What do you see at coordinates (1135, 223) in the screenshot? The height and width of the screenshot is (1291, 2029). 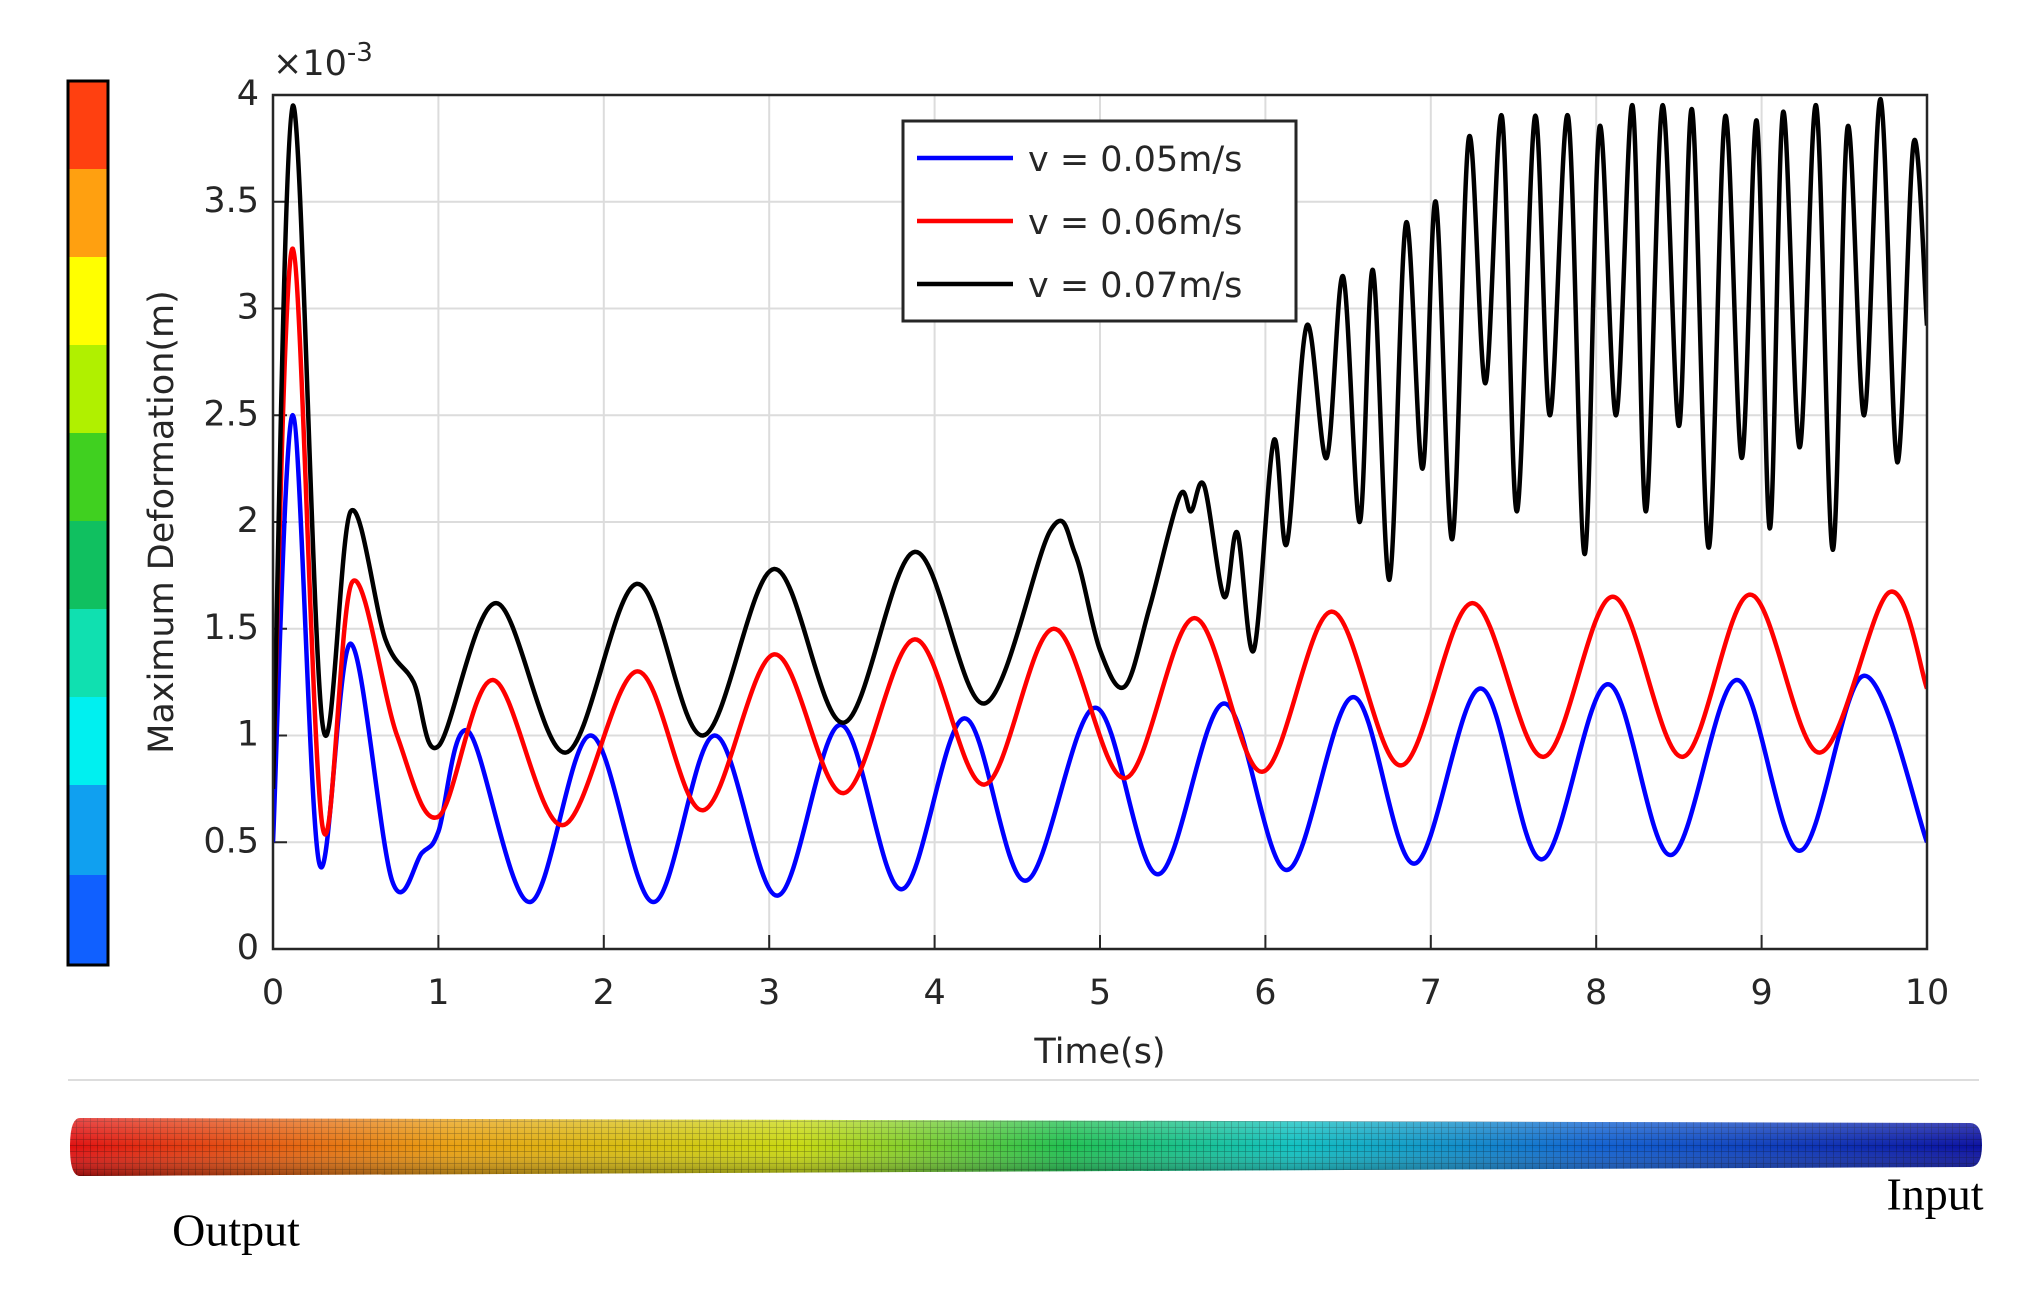 I see `legend-label: v = 0.06m/s` at bounding box center [1135, 223].